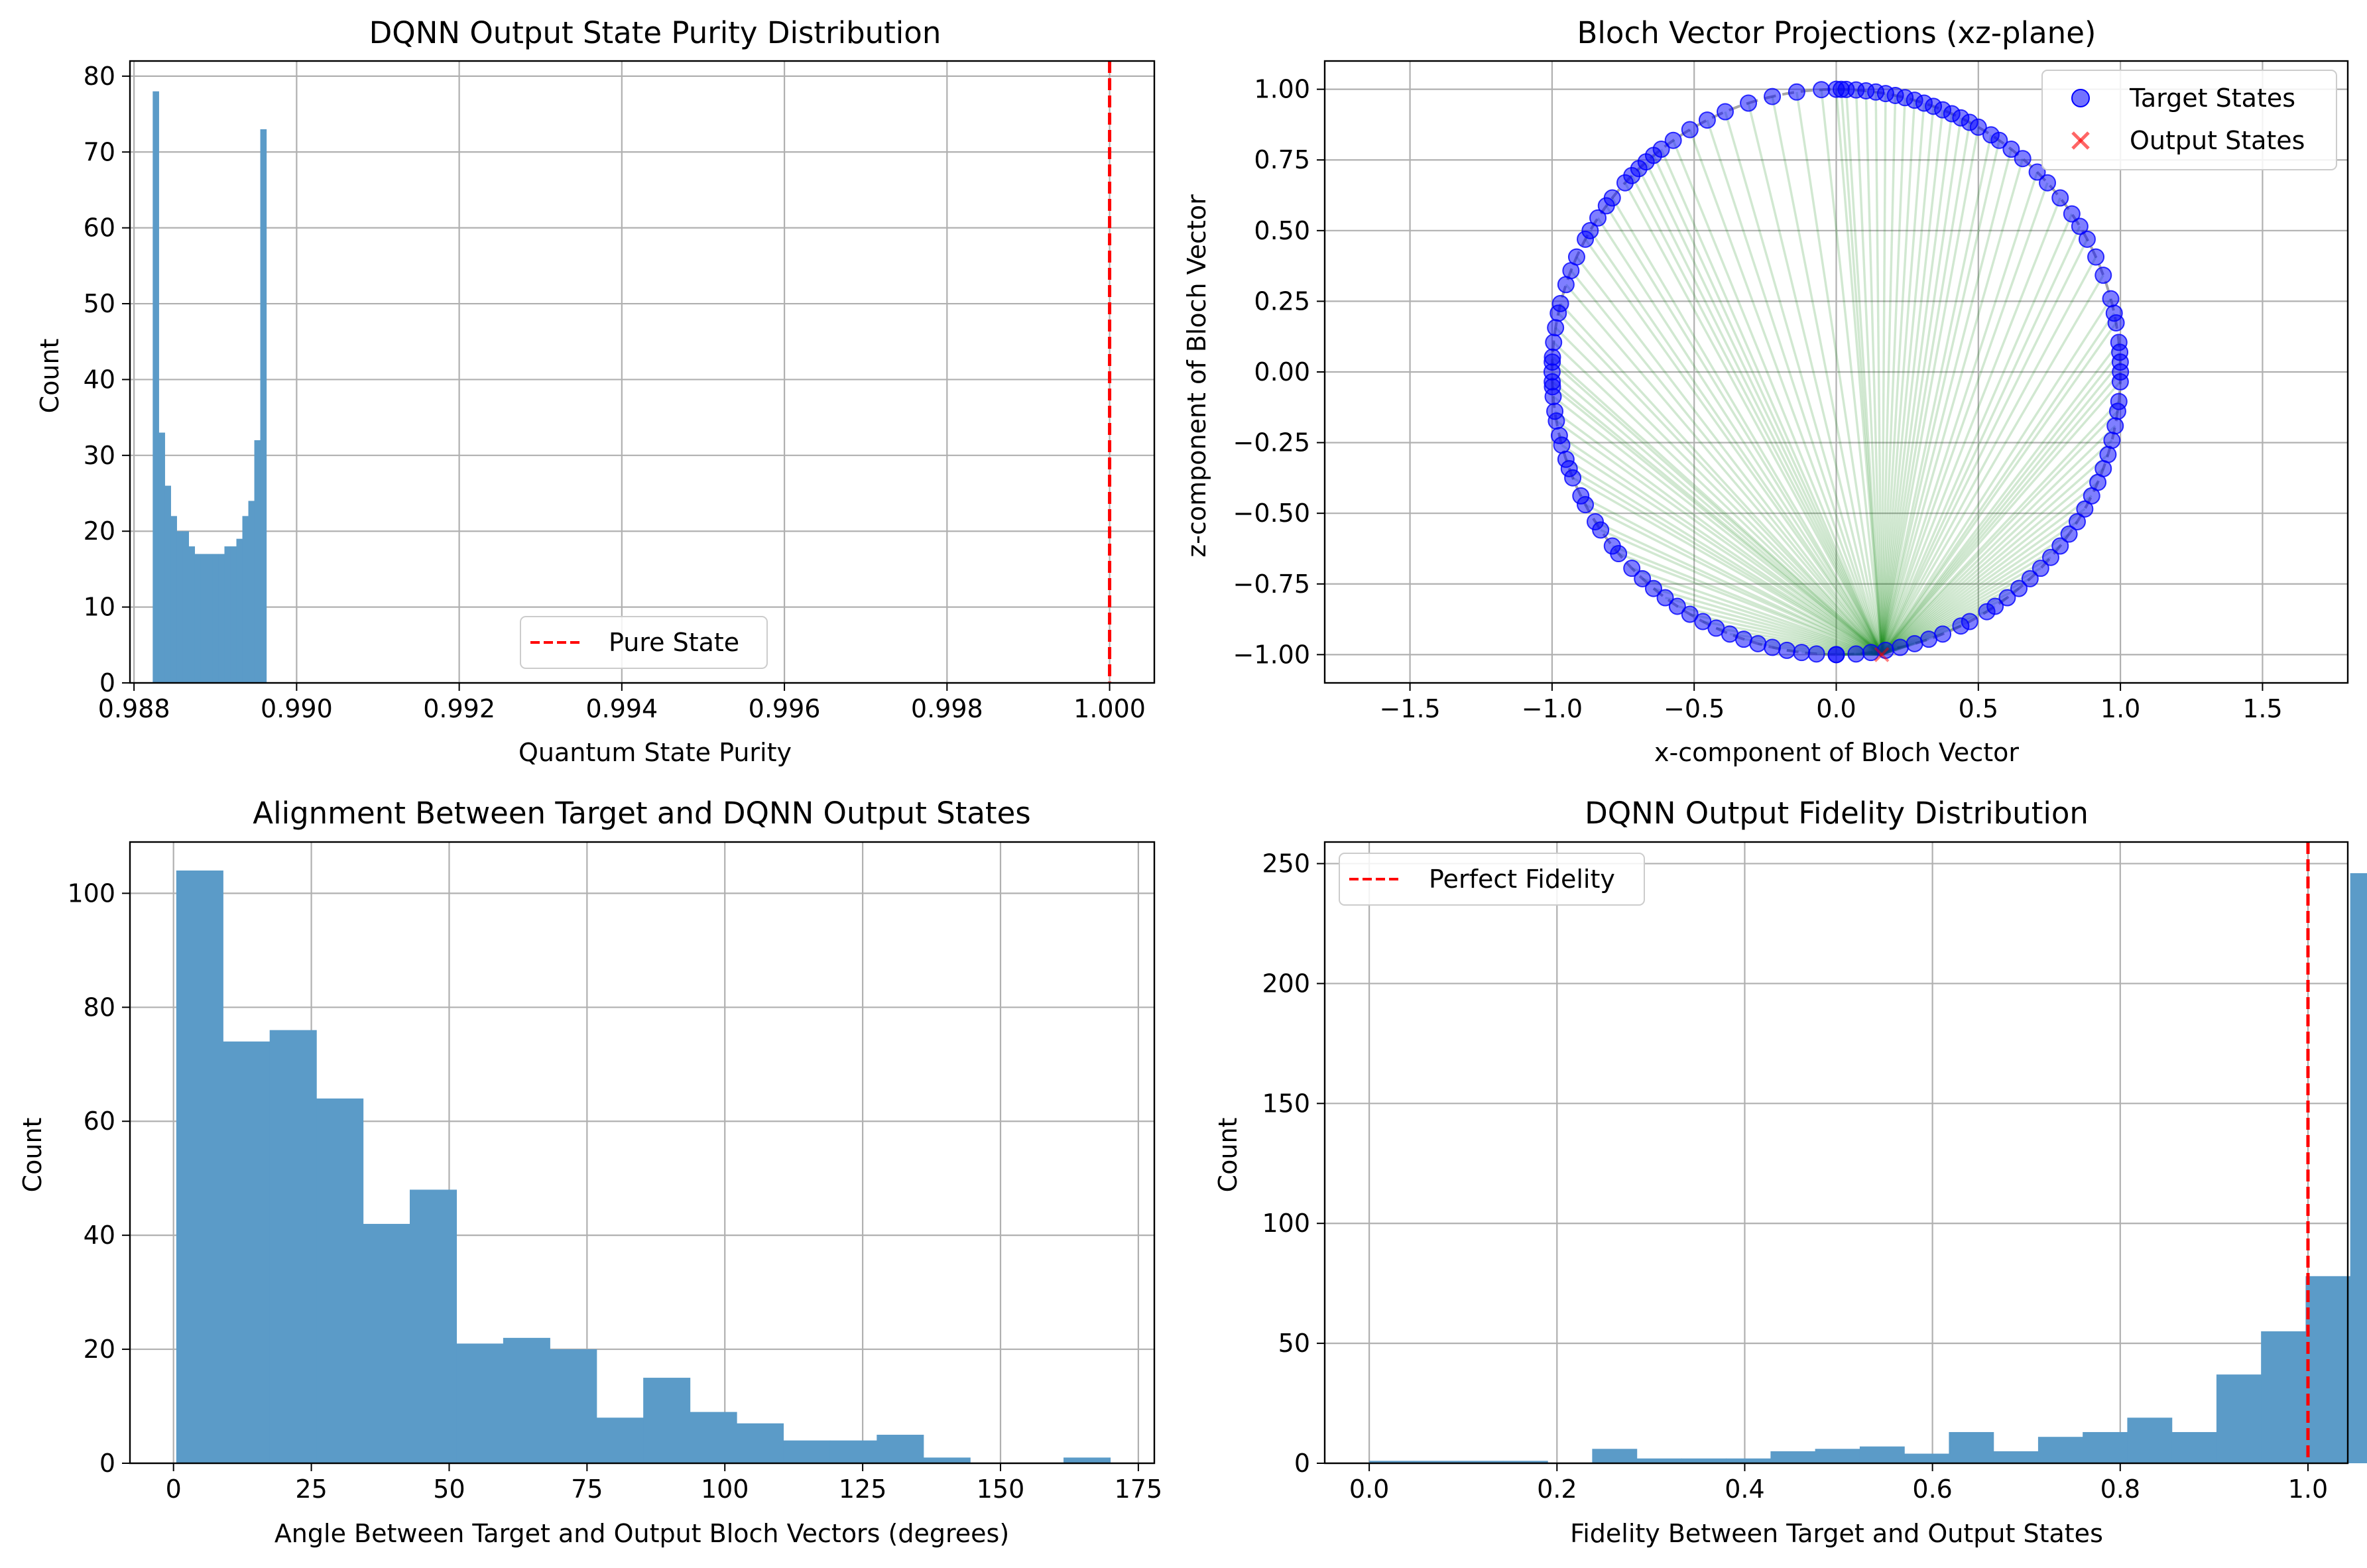 The height and width of the screenshot is (1568, 2367). Describe the element at coordinates (2120, 708) in the screenshot. I see `x-tick-label: 1.0` at that location.